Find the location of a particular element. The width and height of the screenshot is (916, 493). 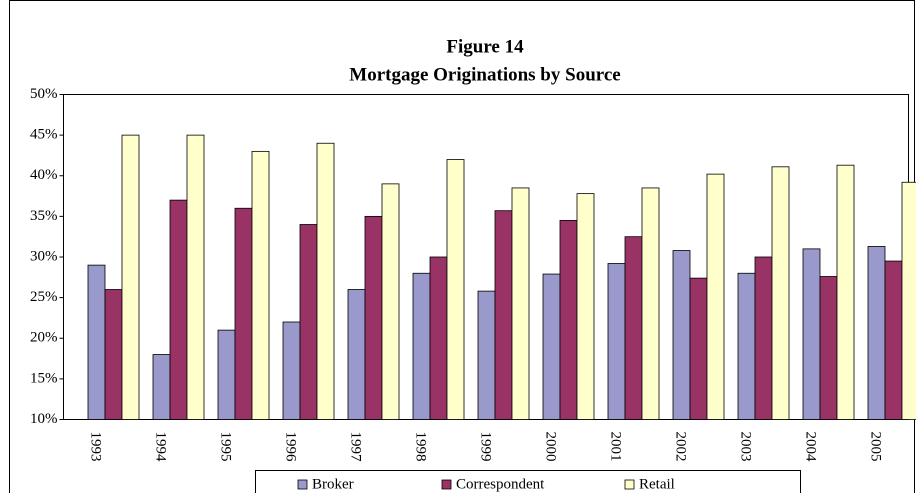

y-tick-label: 10% is located at coordinates (44, 419).